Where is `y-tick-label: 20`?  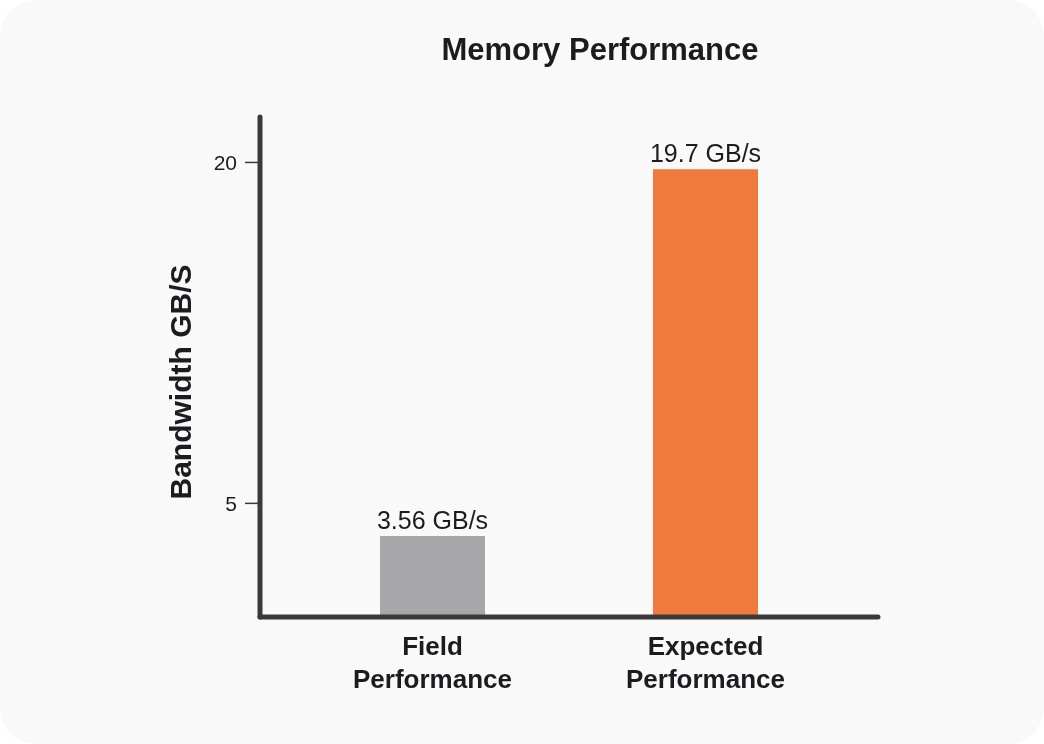 y-tick-label: 20 is located at coordinates (225, 162).